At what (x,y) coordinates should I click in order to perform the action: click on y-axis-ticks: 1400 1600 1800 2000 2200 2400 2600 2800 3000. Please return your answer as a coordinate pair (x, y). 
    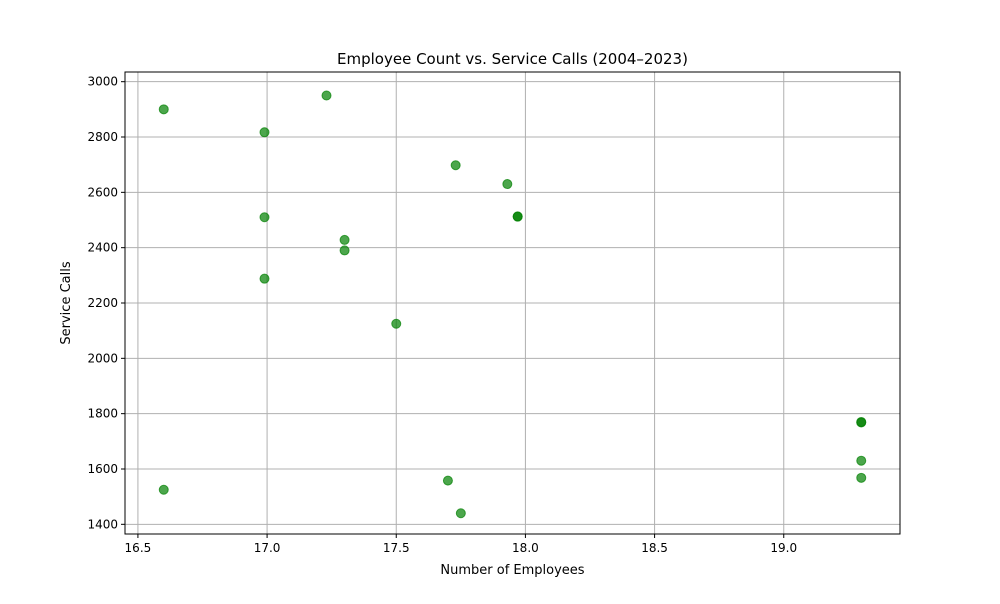
    Looking at the image, I should click on (106, 303).